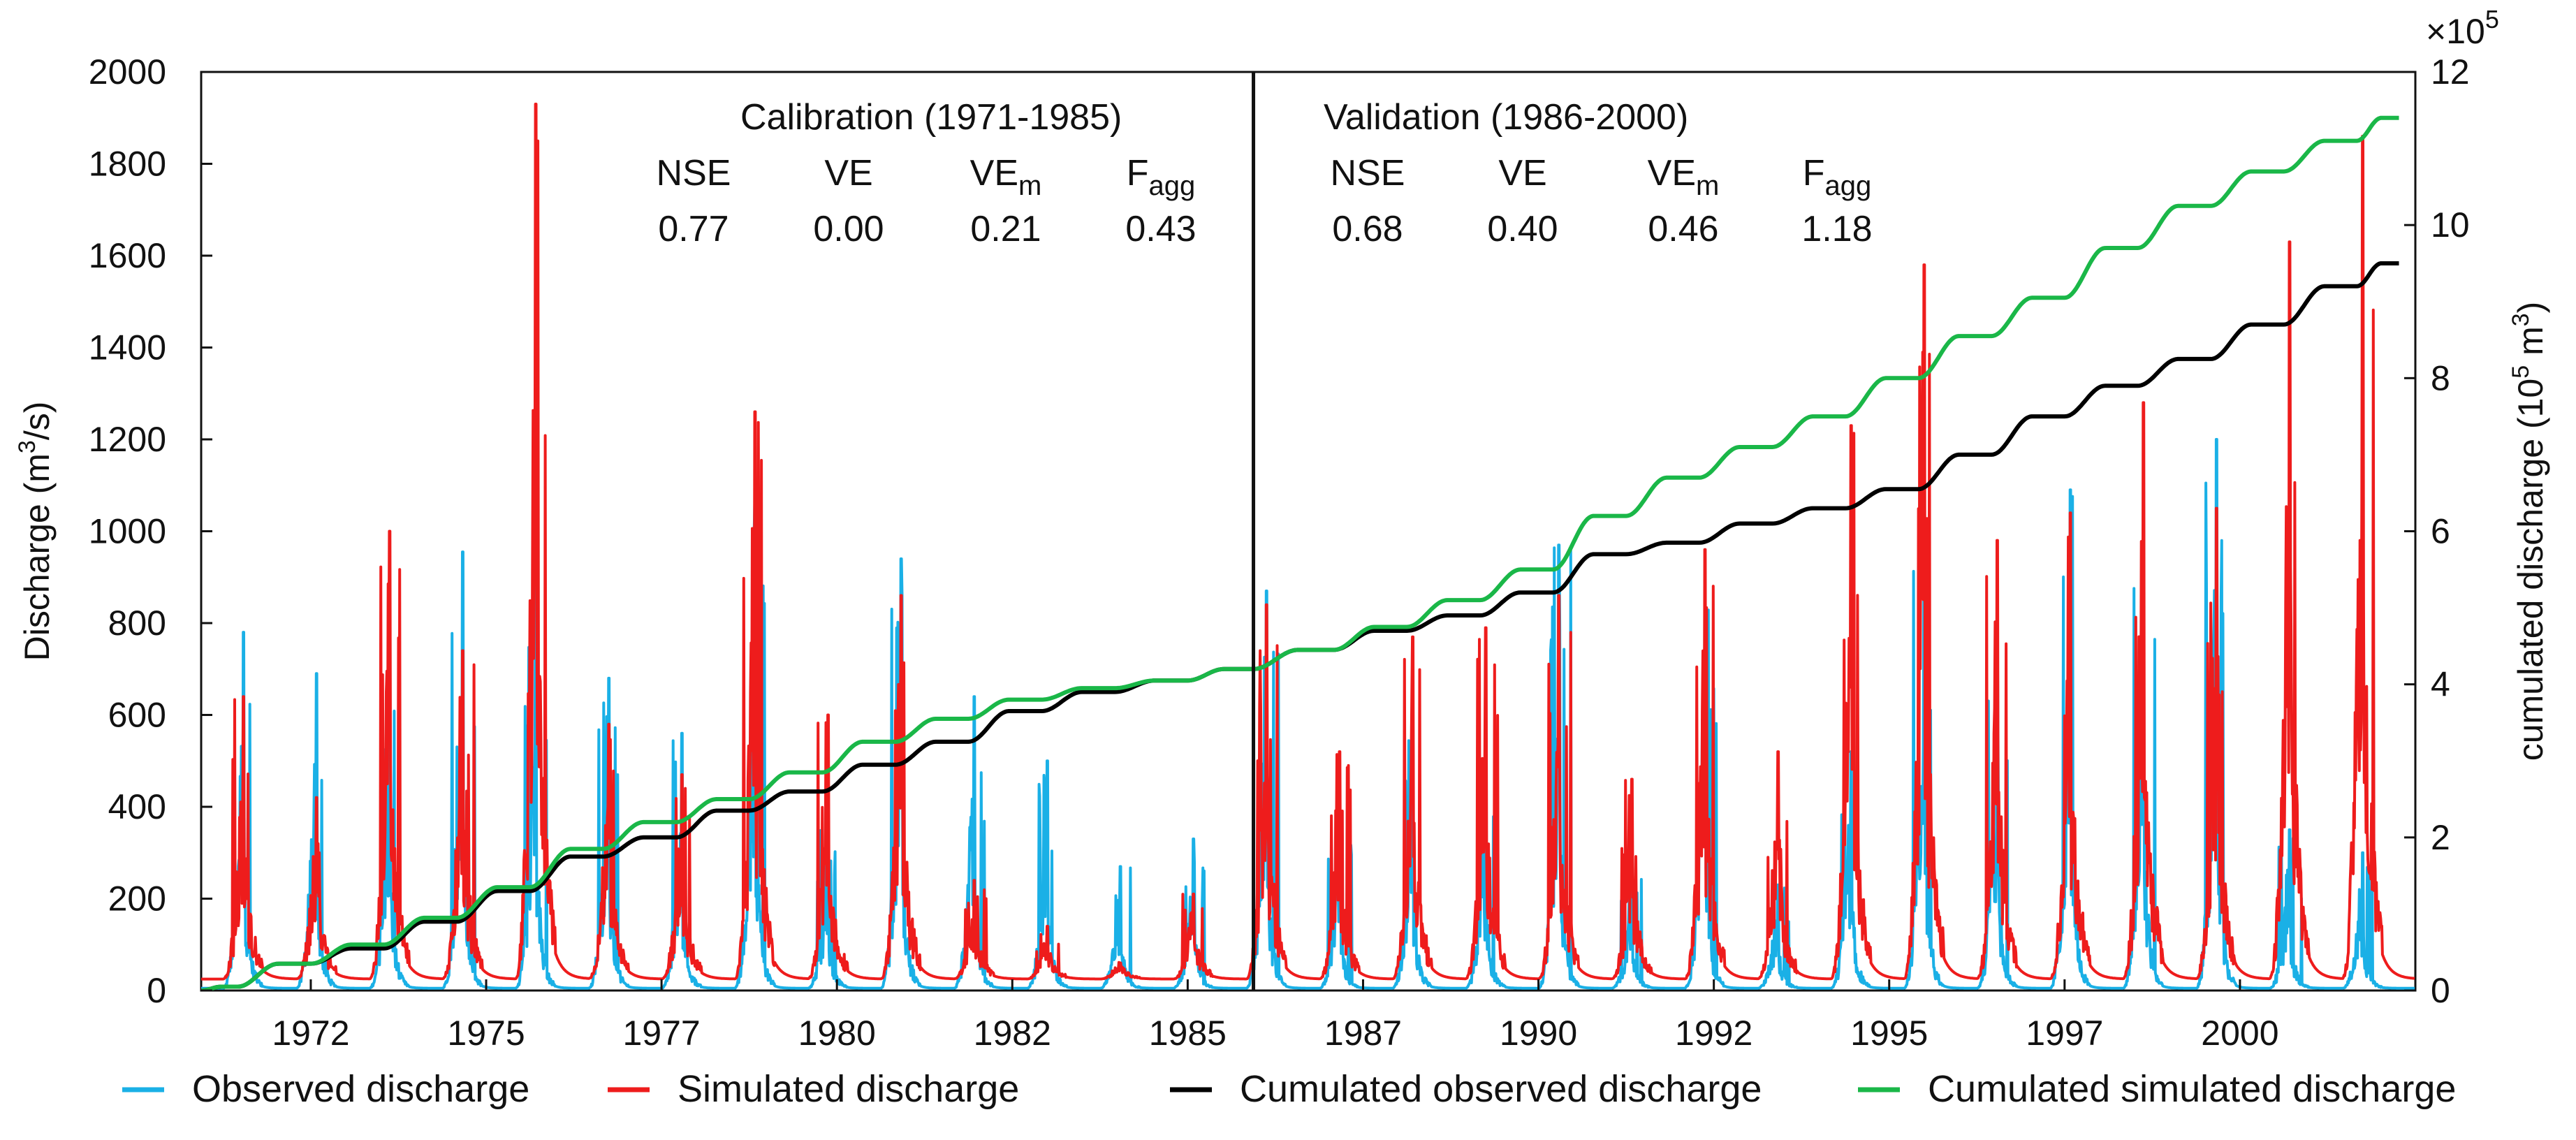  What do you see at coordinates (2450, 224) in the screenshot?
I see `y2-tick-label: 10` at bounding box center [2450, 224].